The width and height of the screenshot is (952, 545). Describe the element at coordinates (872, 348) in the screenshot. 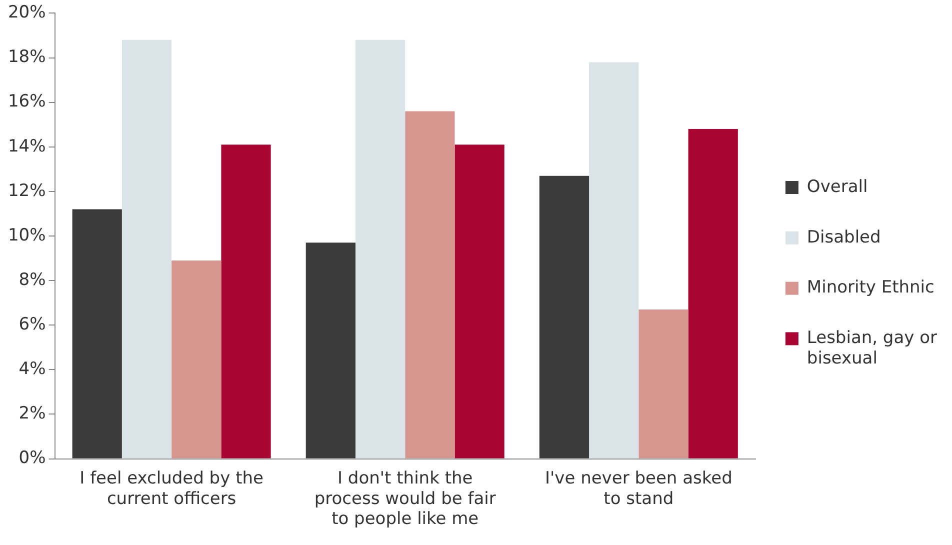

I see `legend-label: Lesbian, gay or bisexual` at that location.